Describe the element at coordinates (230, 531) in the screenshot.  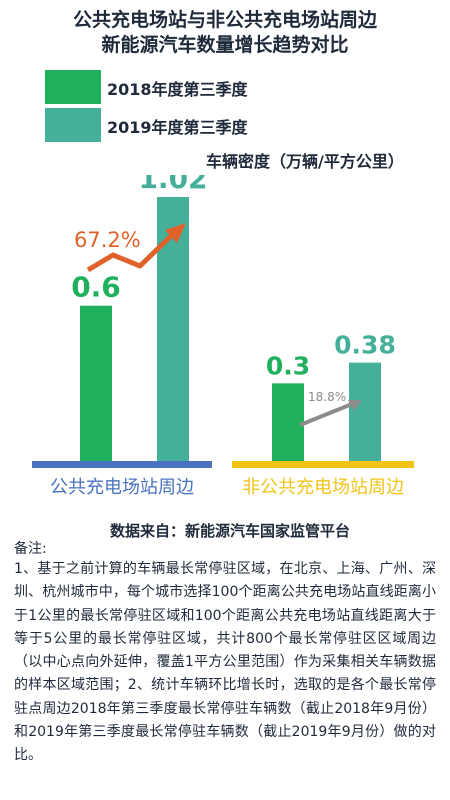
I see `data-source: 数据来自：新能源汽车国家监管平台` at that location.